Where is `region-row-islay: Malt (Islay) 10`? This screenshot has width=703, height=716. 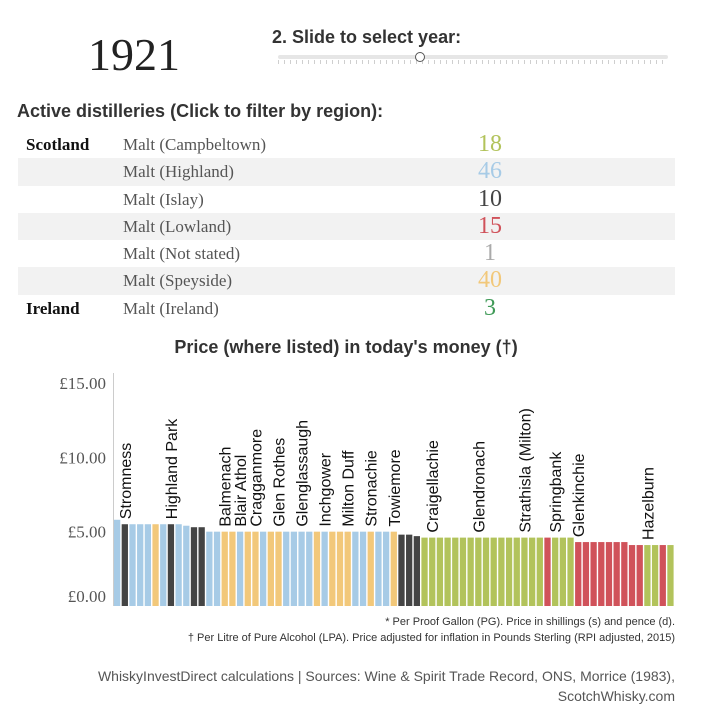
region-row-islay: Malt (Islay) 10 is located at coordinates (346, 199).